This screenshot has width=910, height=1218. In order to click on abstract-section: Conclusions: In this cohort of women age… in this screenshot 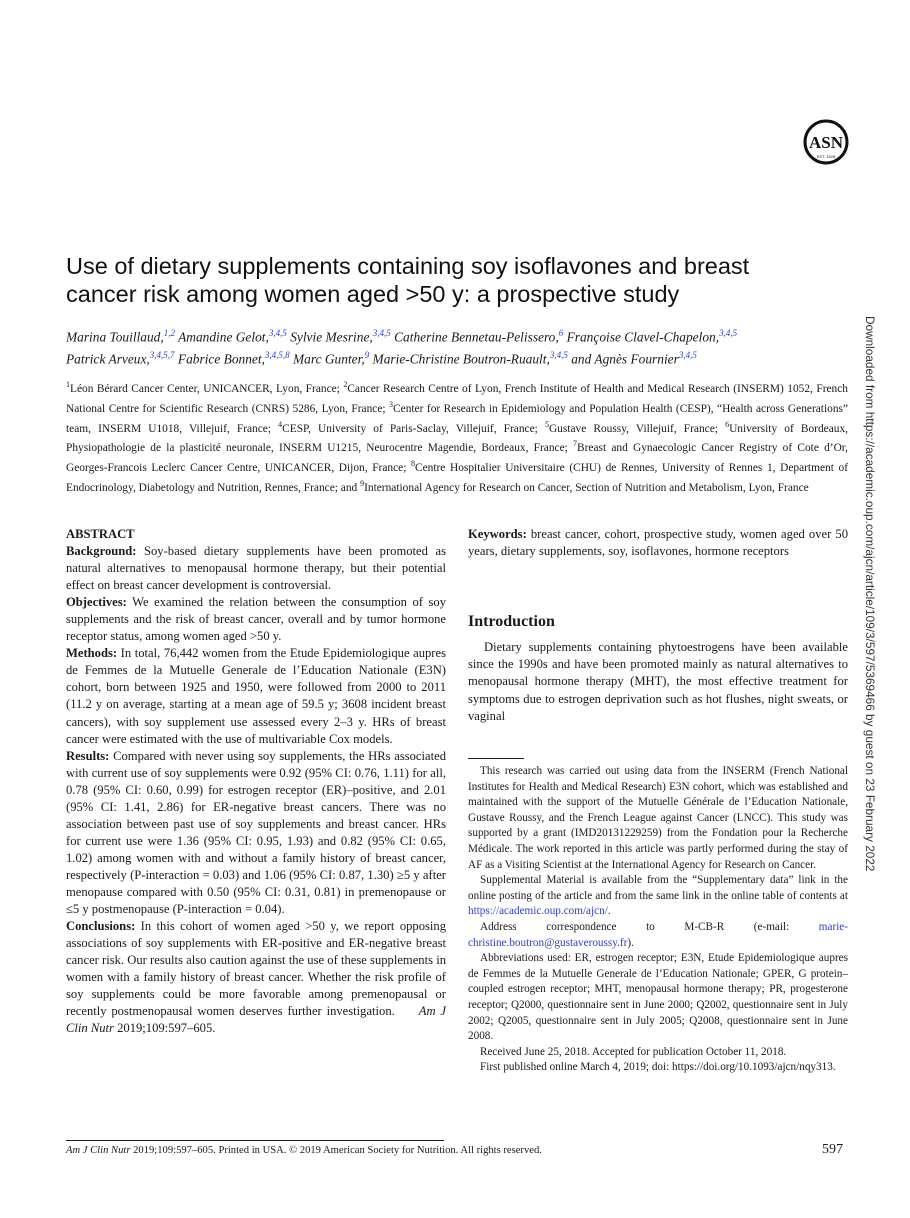, I will do `click(256, 977)`.